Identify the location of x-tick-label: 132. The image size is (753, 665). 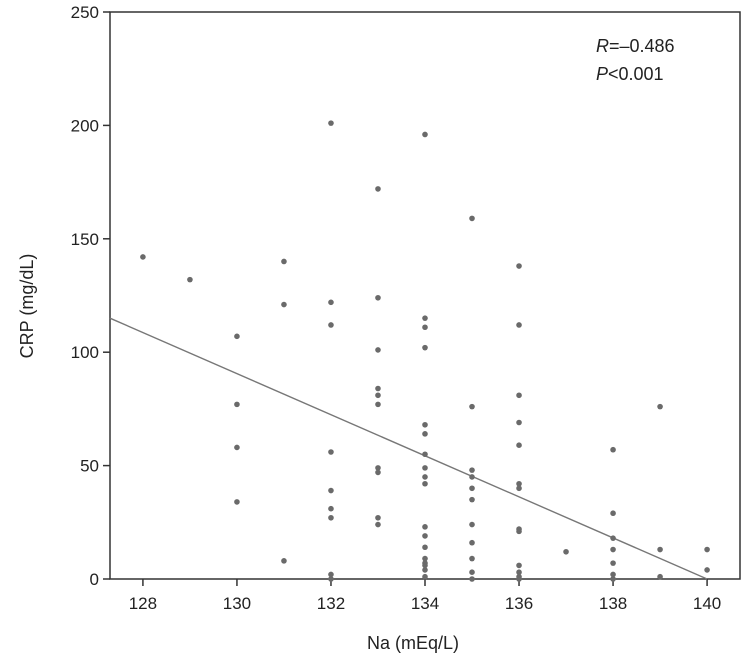
(331, 603).